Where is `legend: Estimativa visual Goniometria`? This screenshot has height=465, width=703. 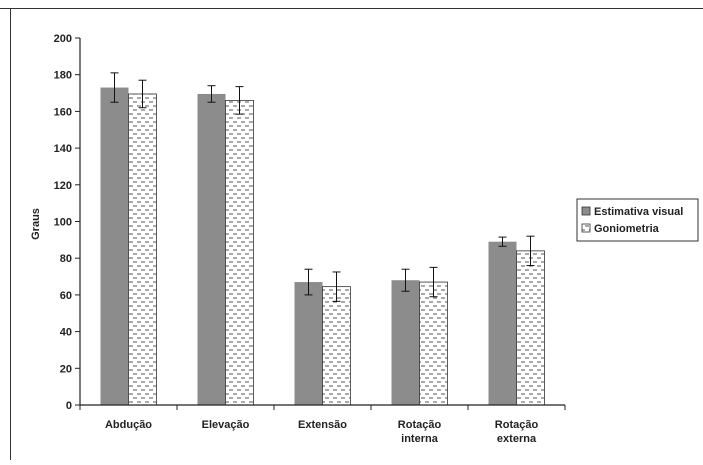 legend: Estimativa visual Goniometria is located at coordinates (637, 220).